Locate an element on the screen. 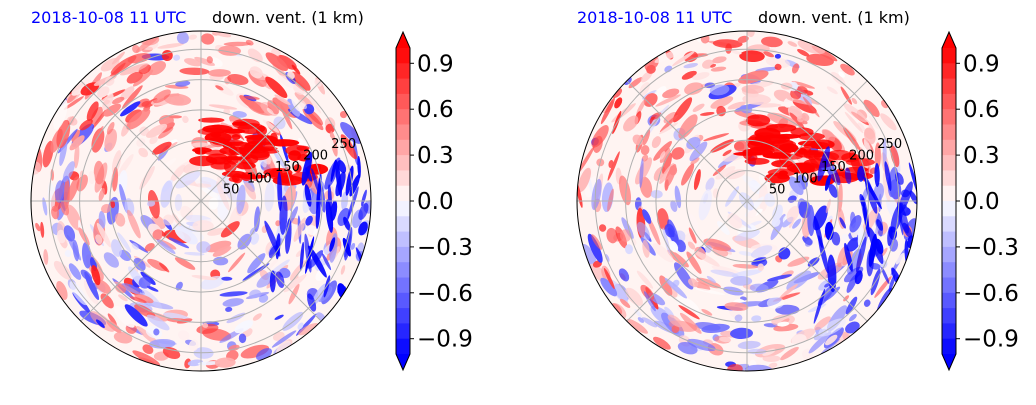 This screenshot has height=405, width=1036. panel-right-title-date: 2018-10-08 11 UTC is located at coordinates (655, 17).